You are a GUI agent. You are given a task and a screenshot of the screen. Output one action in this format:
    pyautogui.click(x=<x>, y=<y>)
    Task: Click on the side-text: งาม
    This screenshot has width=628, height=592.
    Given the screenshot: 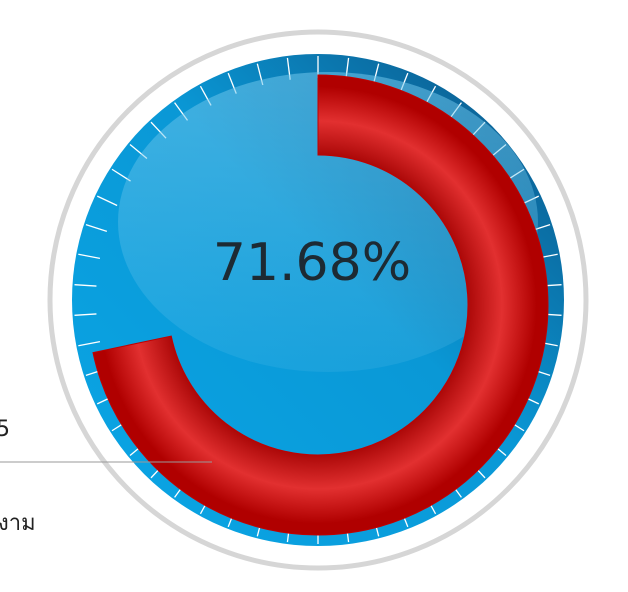 What is the action you would take?
    pyautogui.click(x=18, y=523)
    